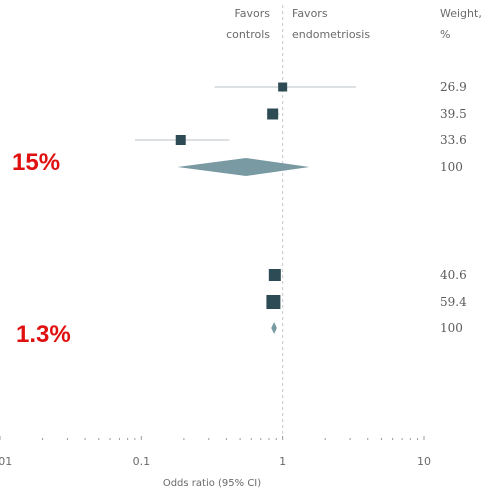  What do you see at coordinates (282, 461) in the screenshot?
I see `axis-tick-label-3: 1` at bounding box center [282, 461].